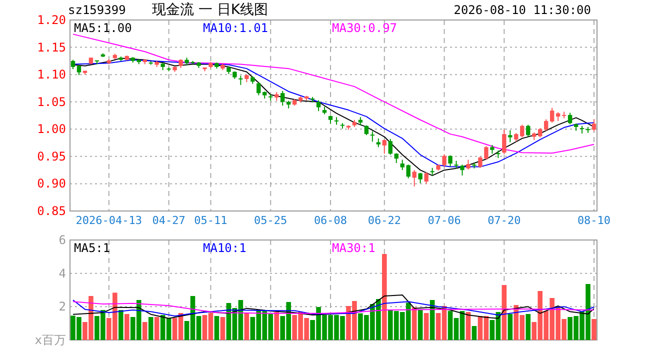 The width and height of the screenshot is (660, 360). I want to click on y-tick-label: x百万, so click(50, 340).